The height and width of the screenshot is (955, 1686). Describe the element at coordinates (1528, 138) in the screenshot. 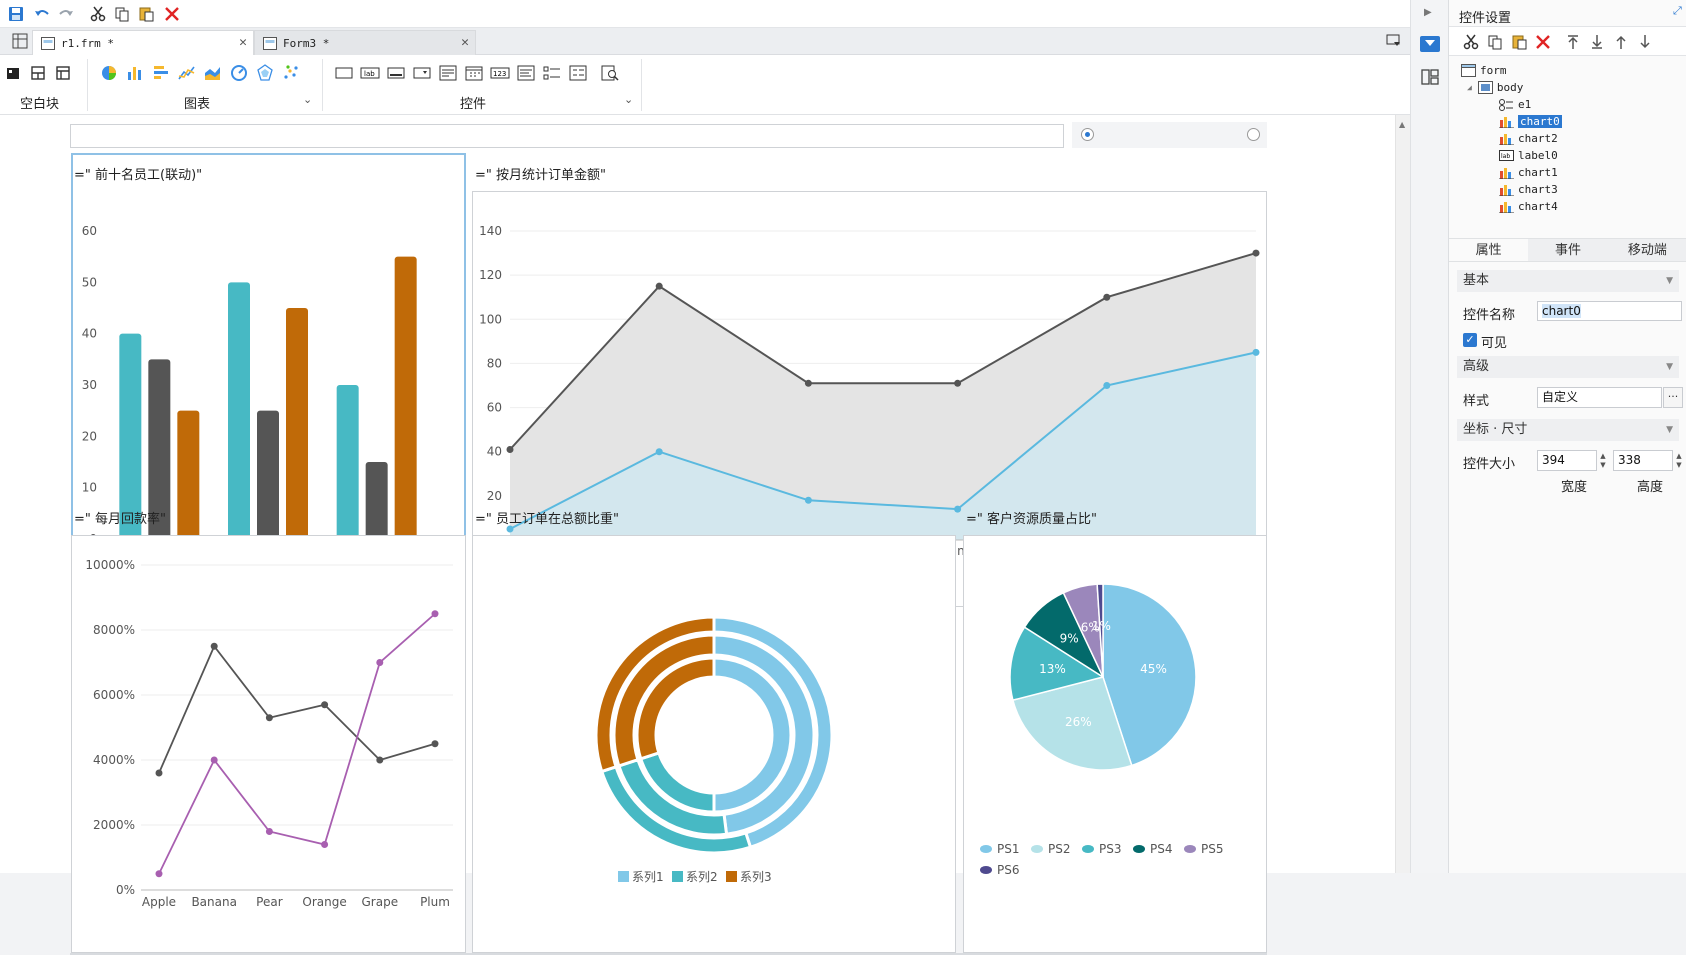

I see `tree-node-chart2: chart2` at that location.